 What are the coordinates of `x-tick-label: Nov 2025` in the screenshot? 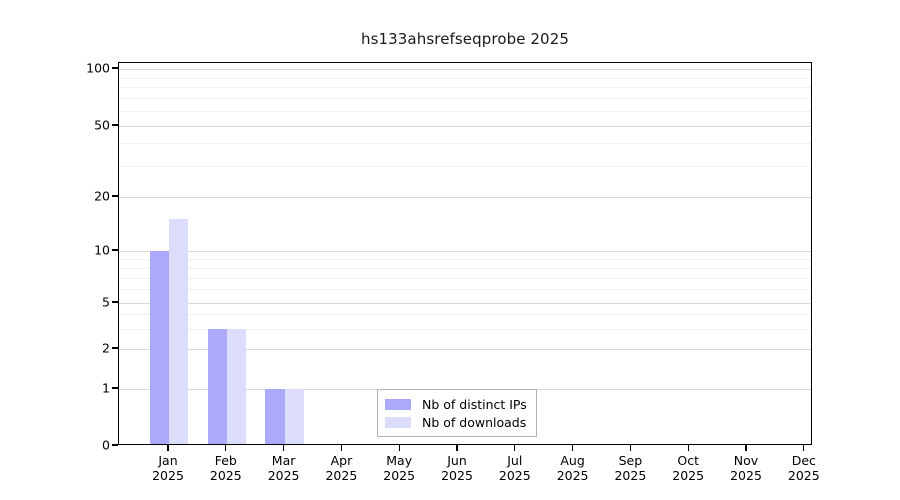 It's located at (746, 468).